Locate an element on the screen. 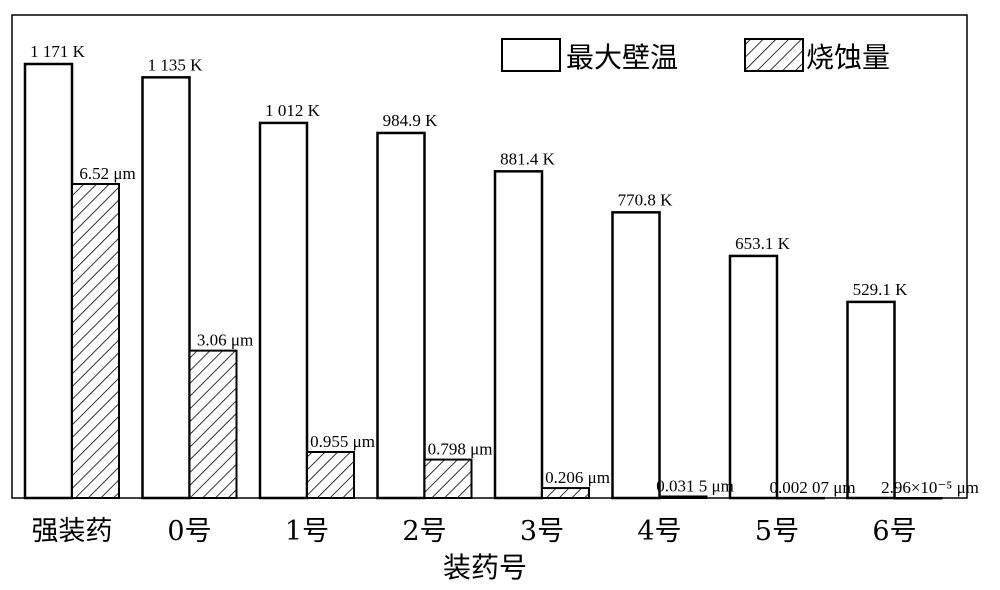  data-label-ablation: 0.798 μm is located at coordinates (460, 449).